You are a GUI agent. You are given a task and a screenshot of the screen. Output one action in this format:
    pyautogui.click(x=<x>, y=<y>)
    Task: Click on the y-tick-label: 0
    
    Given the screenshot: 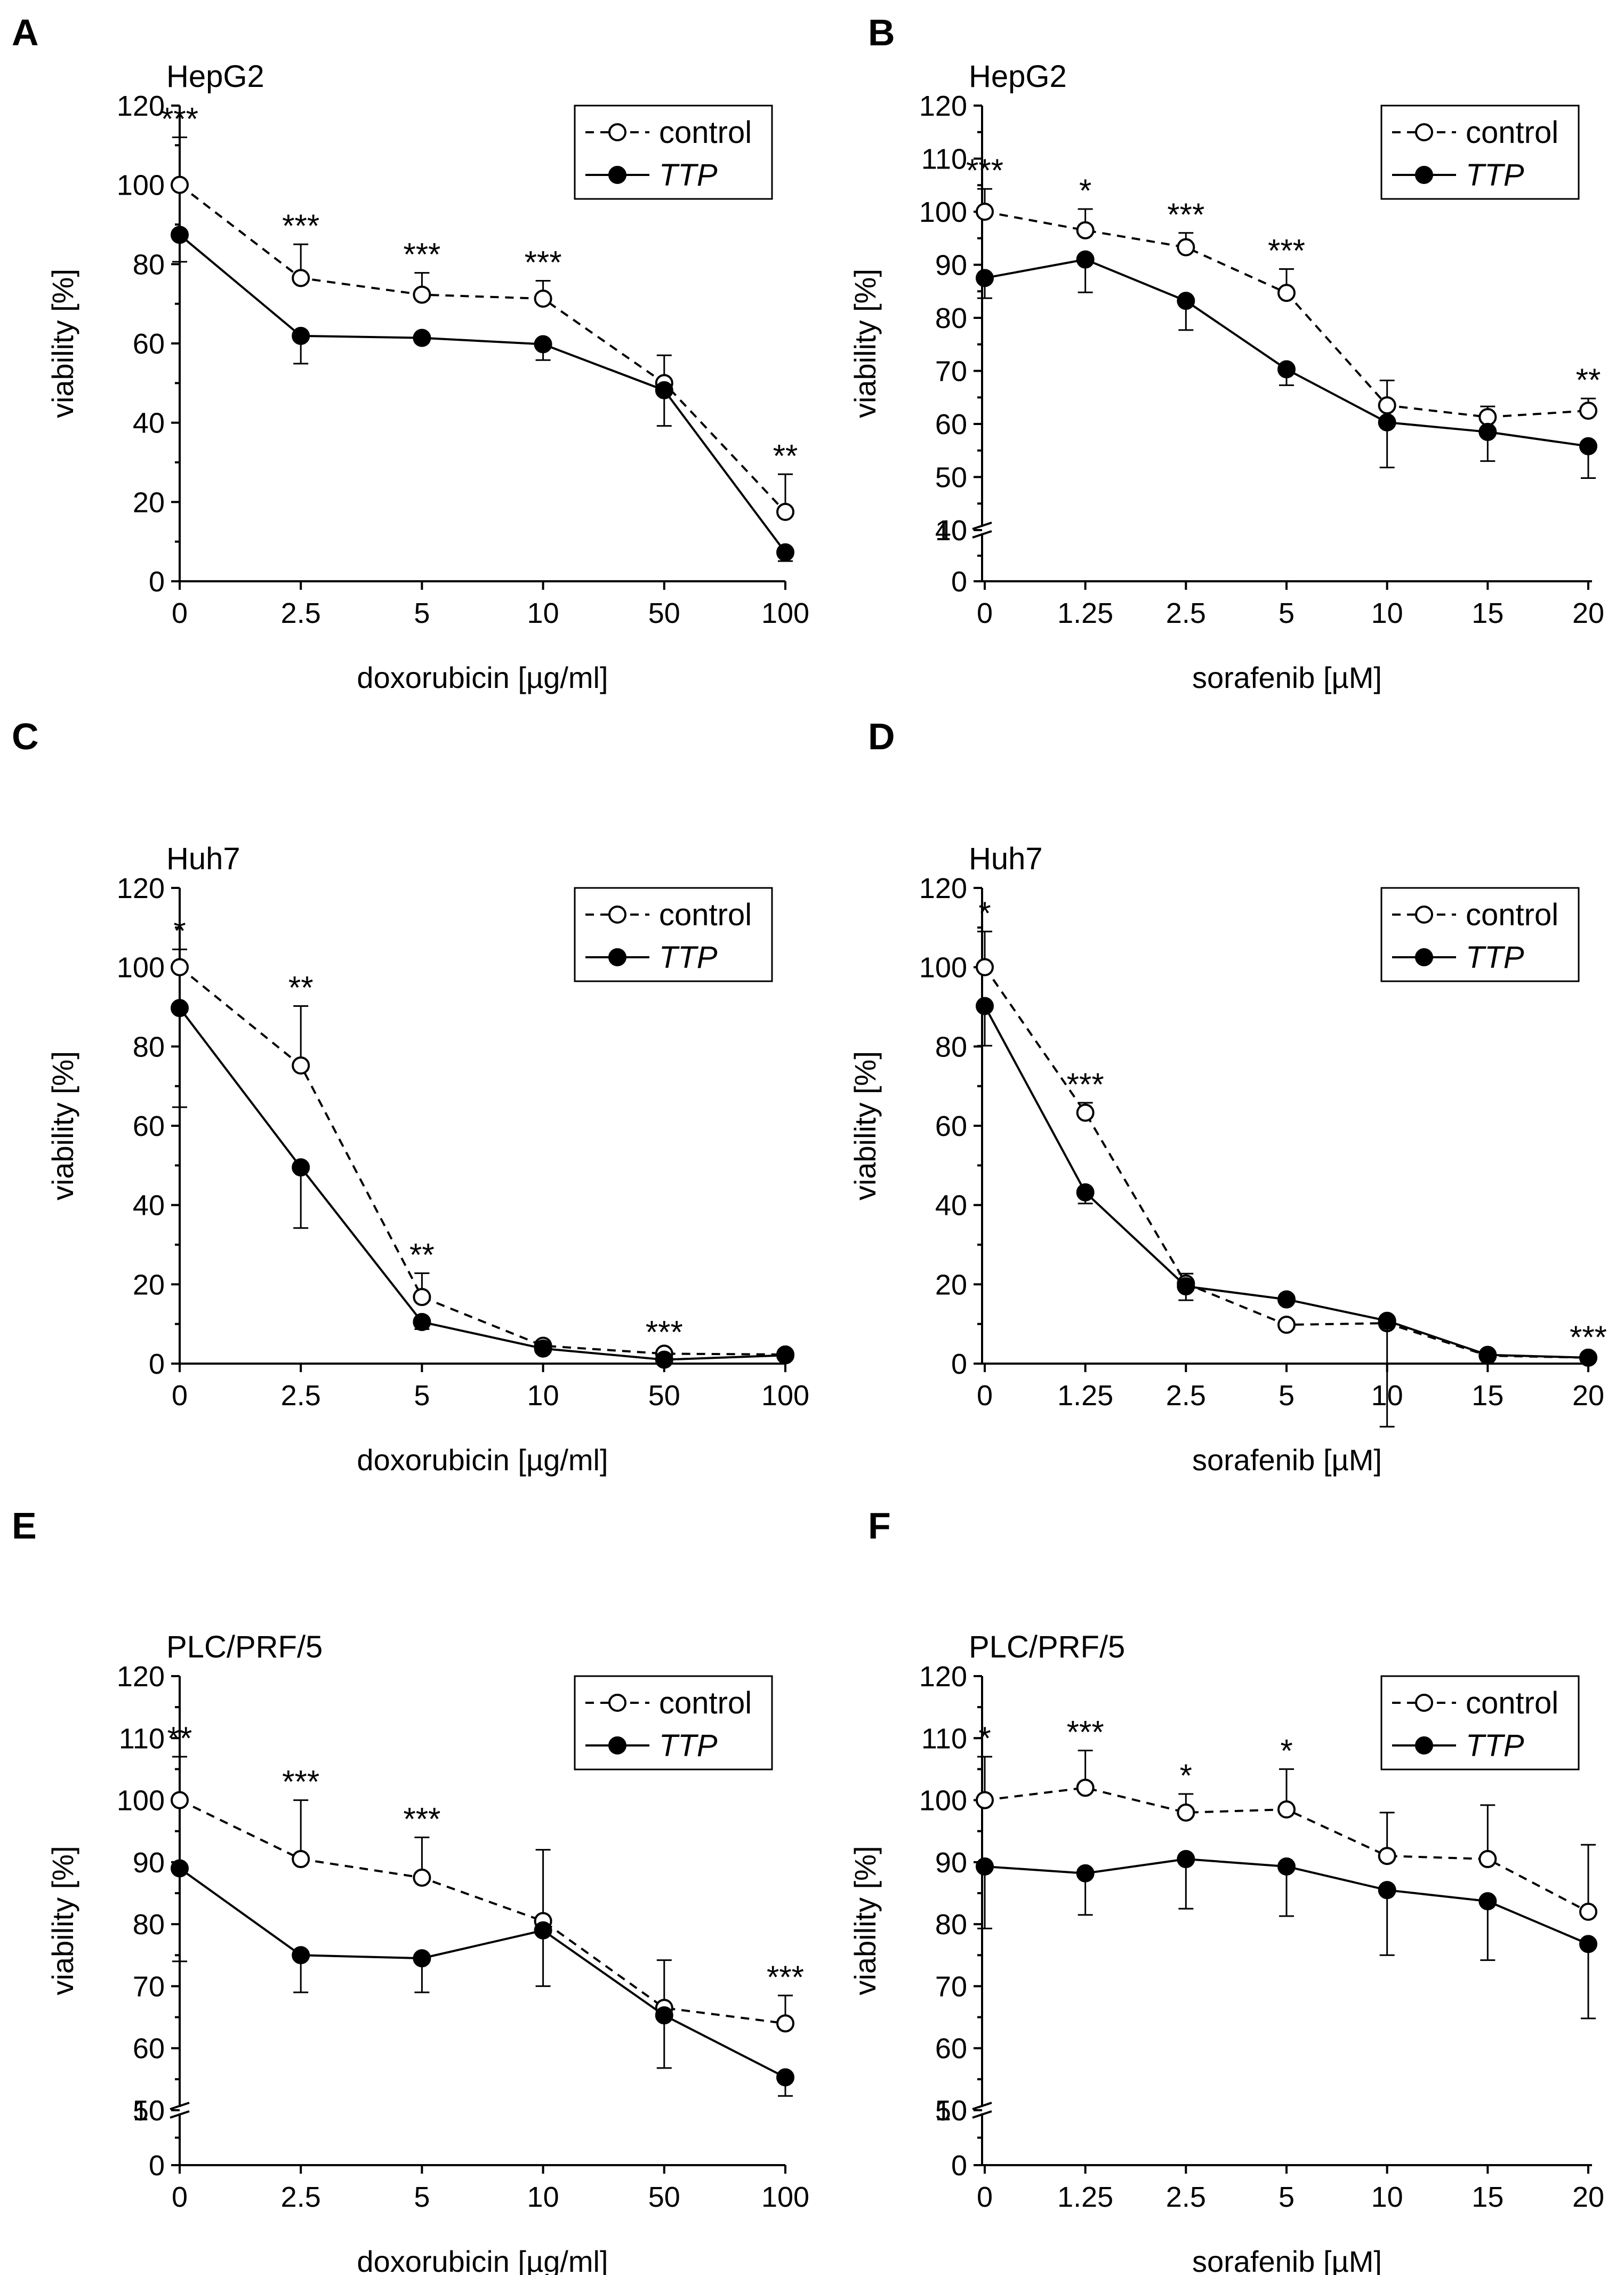 What is the action you would take?
    pyautogui.click(x=959, y=582)
    